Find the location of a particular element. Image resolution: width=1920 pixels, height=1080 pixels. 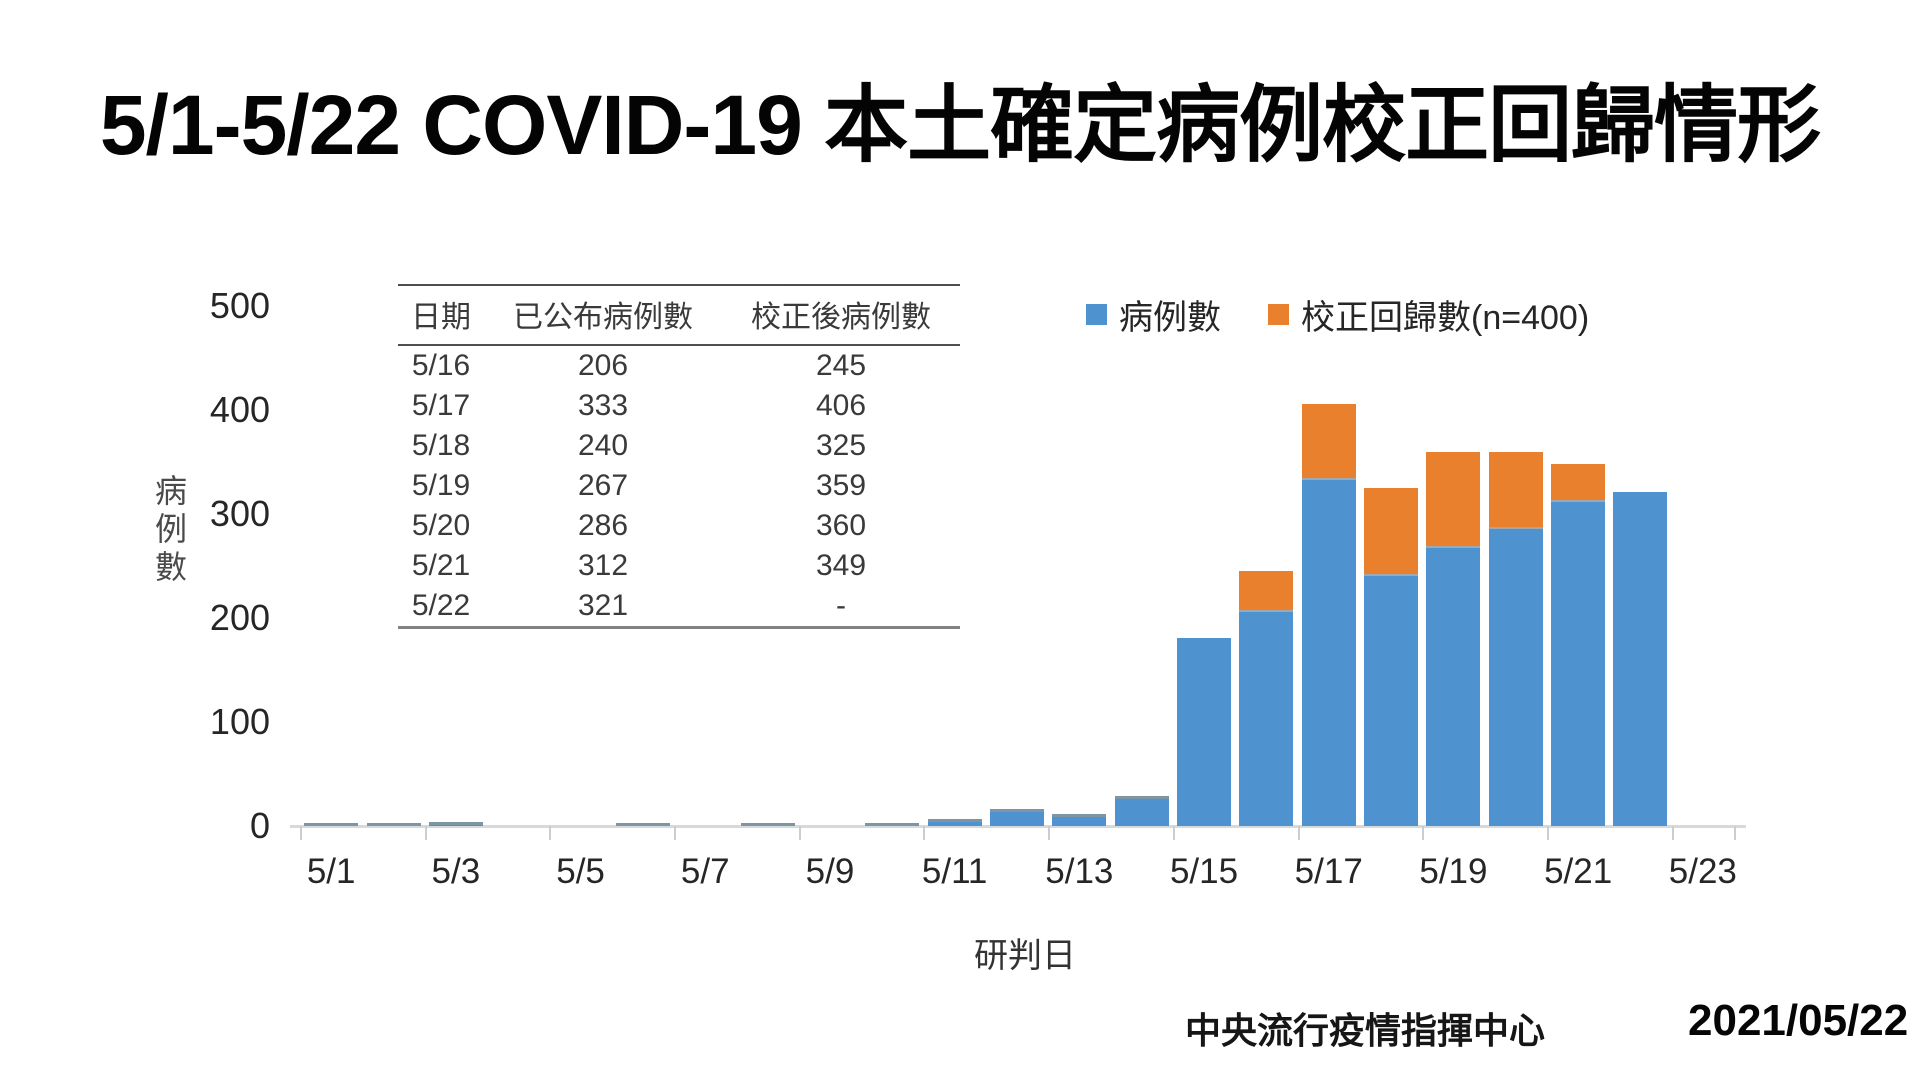

table-cell: 406 is located at coordinates (841, 405).